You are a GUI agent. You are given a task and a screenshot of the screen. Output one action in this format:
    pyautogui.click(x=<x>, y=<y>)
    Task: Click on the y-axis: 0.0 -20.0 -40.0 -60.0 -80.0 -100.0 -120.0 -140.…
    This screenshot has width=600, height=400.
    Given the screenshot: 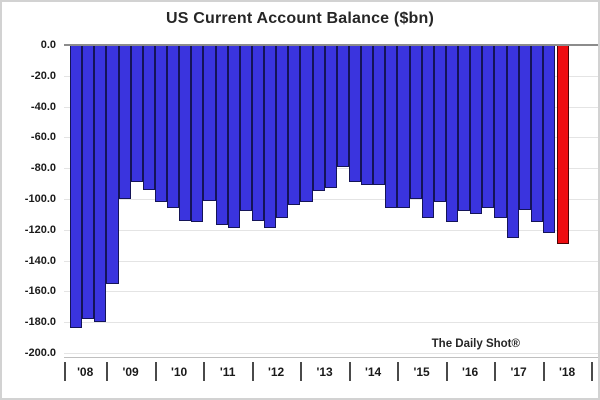 What is the action you would take?
    pyautogui.click(x=30, y=199)
    